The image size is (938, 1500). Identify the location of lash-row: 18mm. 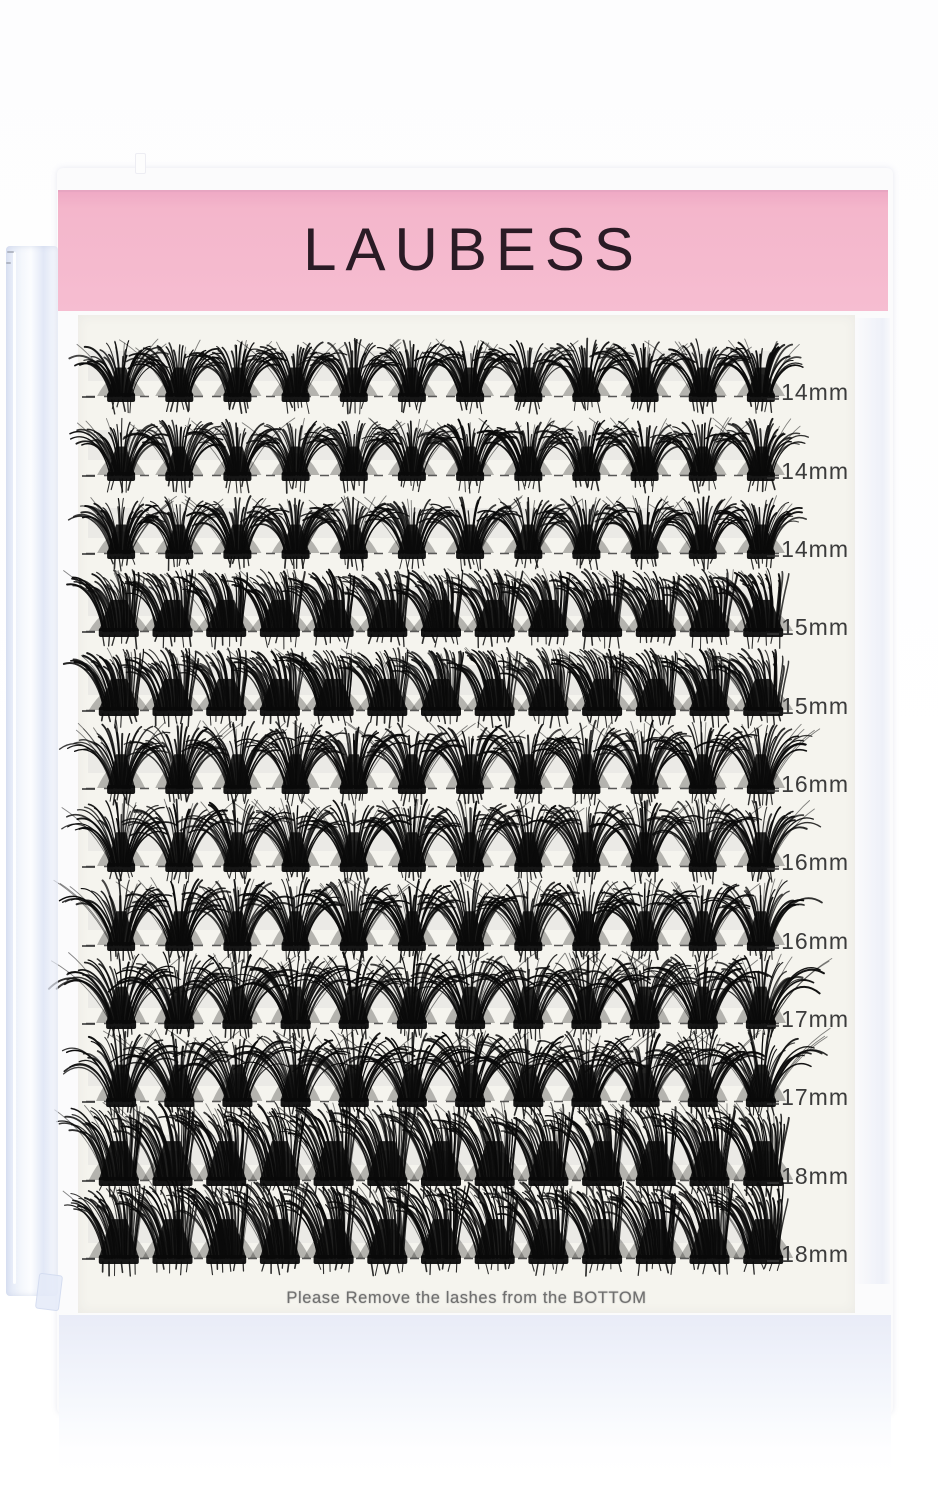
(454, 1149).